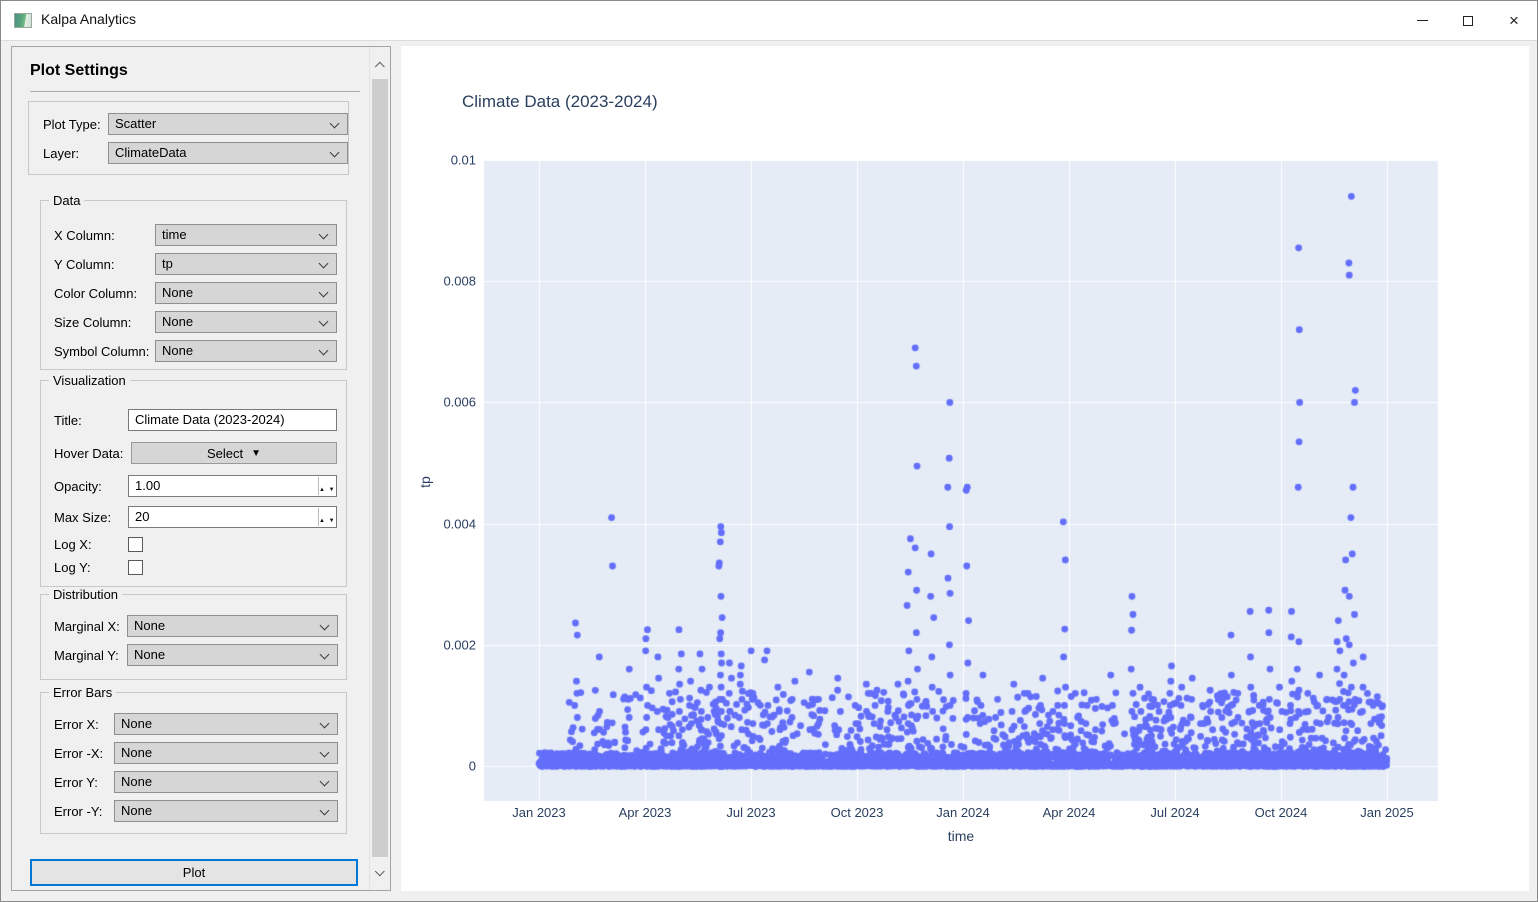 The width and height of the screenshot is (1538, 902). I want to click on titlebar: Kalpa Analytics ×, so click(769, 21).